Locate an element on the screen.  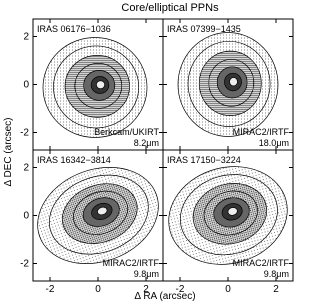
panel-name: IRAS 07399−1435 is located at coordinates (204, 29).